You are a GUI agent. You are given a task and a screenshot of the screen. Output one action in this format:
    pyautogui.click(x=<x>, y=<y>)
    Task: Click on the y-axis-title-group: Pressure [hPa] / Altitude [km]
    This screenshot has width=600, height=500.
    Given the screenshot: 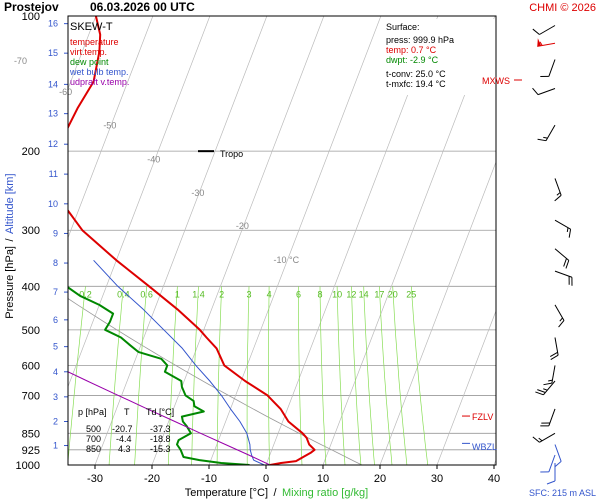 What is the action you would take?
    pyautogui.click(x=10, y=245)
    